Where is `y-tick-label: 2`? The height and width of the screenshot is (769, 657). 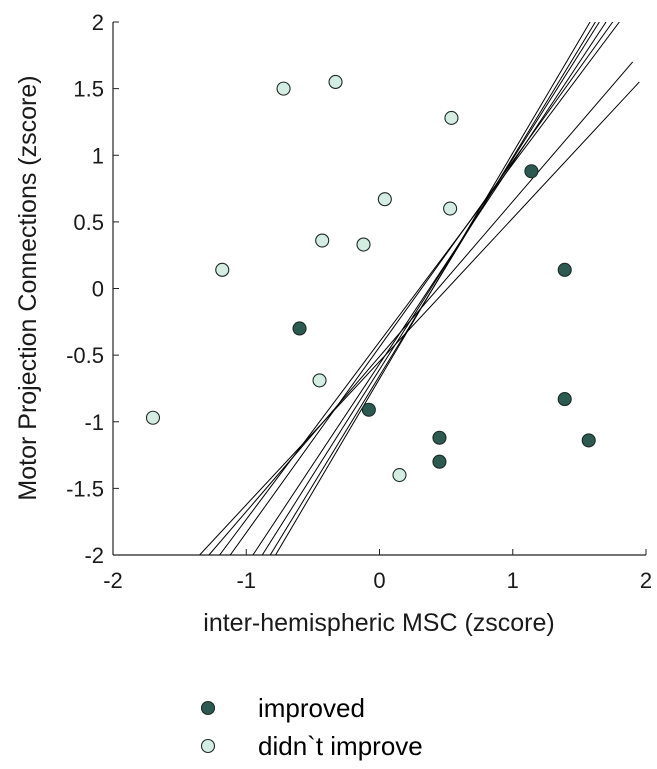
y-tick-label: 2 is located at coordinates (98, 22).